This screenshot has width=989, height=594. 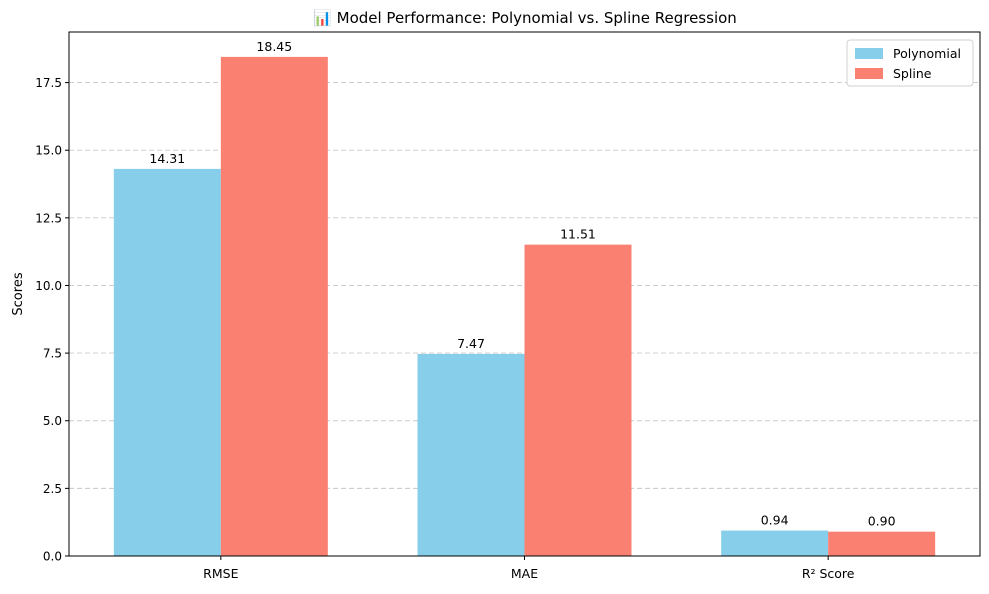 I want to click on bar-polynomial-rmse, so click(x=167, y=362).